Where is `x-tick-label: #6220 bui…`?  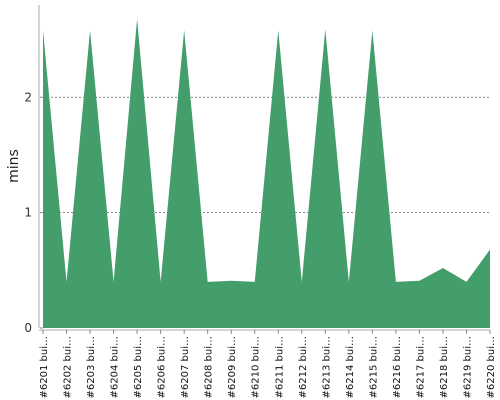
x-tick-label: #6220 bui… is located at coordinates (491, 367).